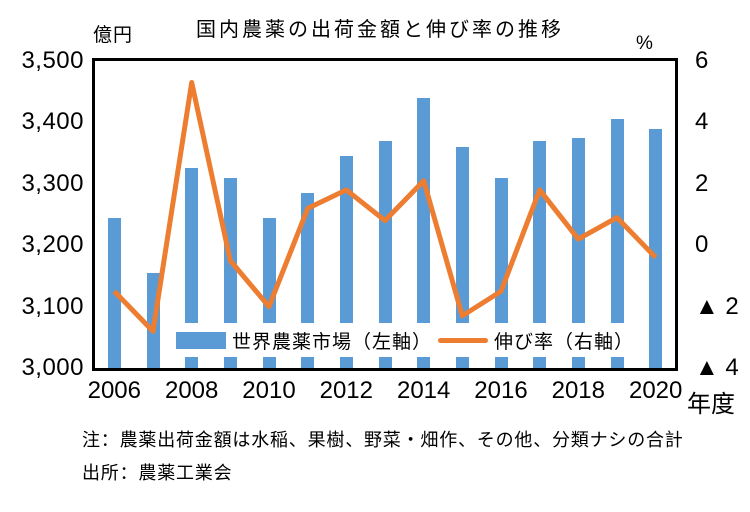 Image resolution: width=750 pixels, height=512 pixels. I want to click on y-left-tick-3000: 3,000, so click(52, 367).